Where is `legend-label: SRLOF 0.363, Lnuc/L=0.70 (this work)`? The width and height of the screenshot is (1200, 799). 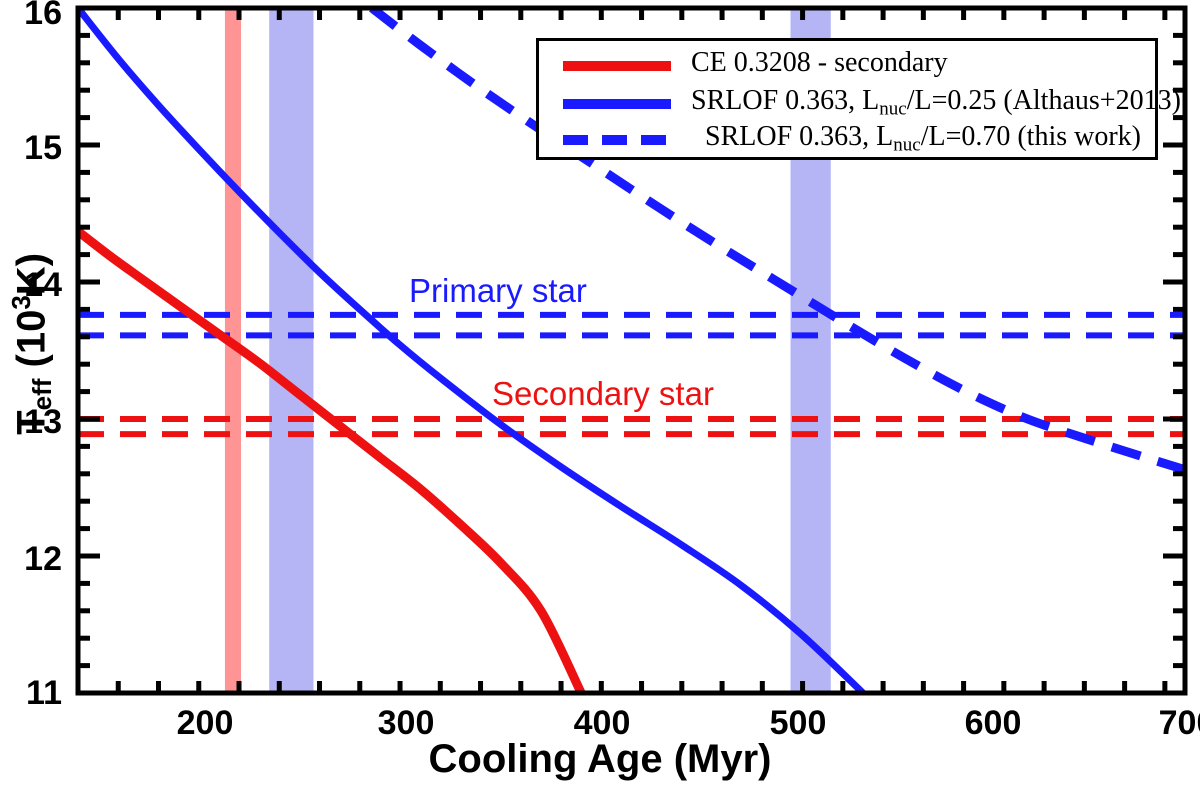 legend-label: SRLOF 0.363, Lnuc/L=0.70 (this work) is located at coordinates (923, 139).